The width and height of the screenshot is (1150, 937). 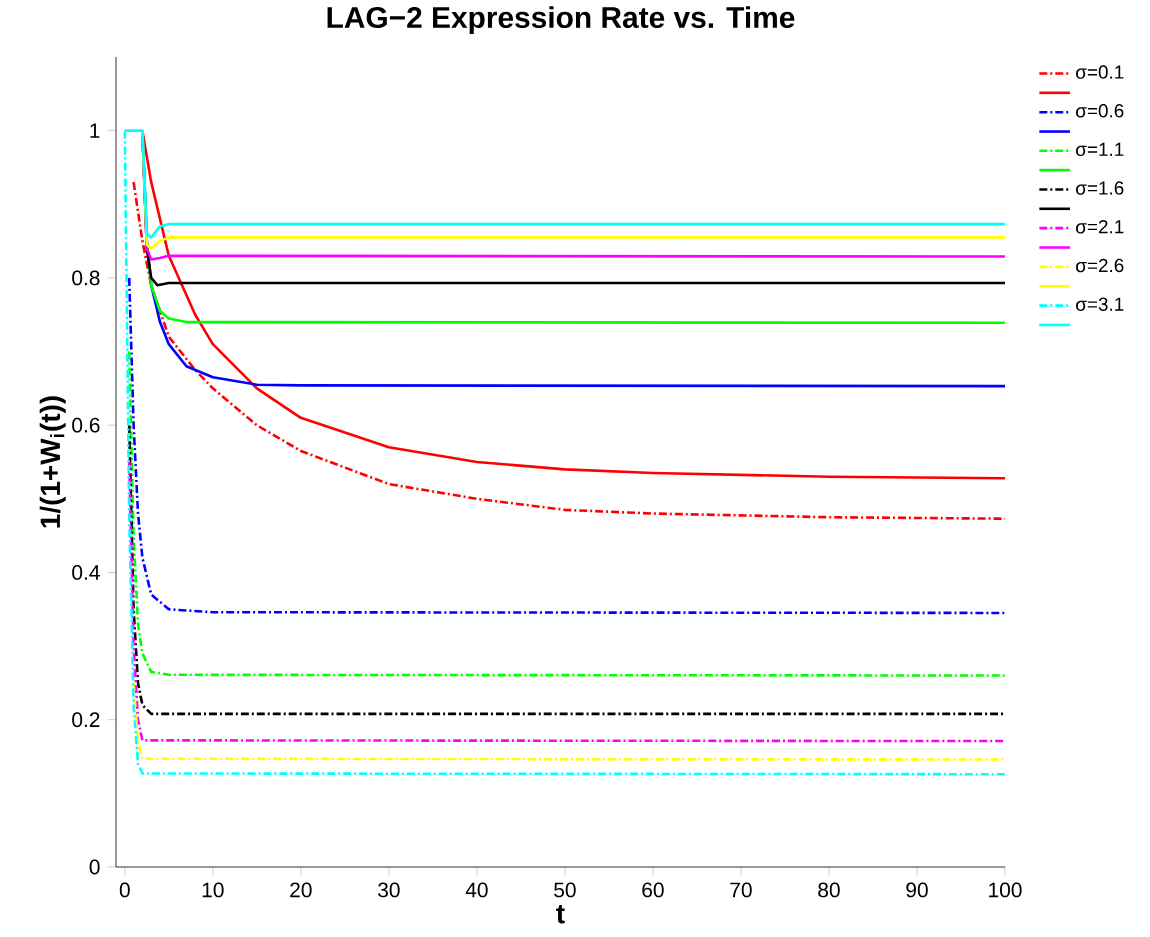 What do you see at coordinates (741, 890) in the screenshot?
I see `x-tick-label: 70` at bounding box center [741, 890].